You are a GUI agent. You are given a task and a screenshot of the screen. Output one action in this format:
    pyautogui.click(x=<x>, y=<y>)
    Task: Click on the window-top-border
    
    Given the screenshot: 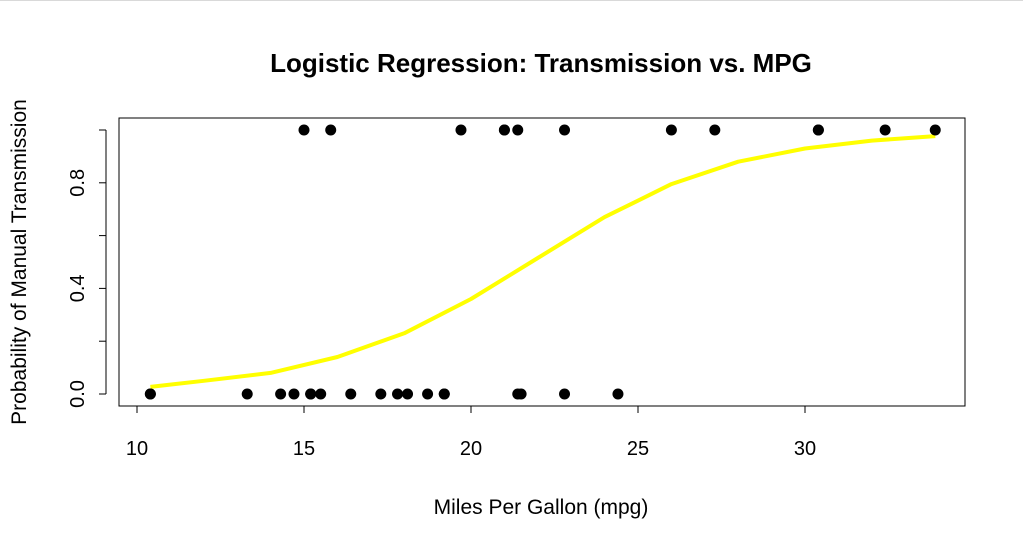 What is the action you would take?
    pyautogui.click(x=511, y=0)
    